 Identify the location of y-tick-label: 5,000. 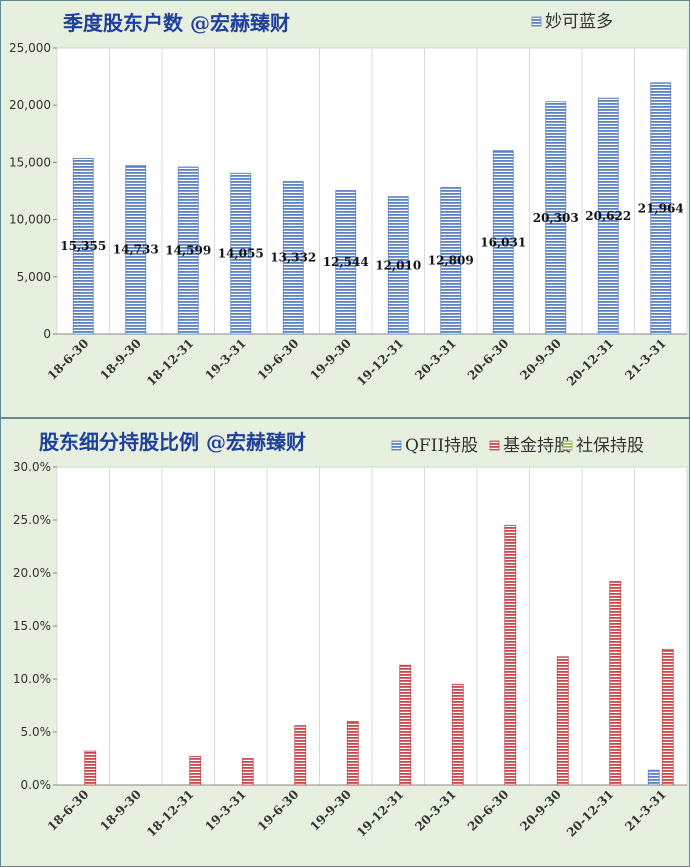
(34, 277).